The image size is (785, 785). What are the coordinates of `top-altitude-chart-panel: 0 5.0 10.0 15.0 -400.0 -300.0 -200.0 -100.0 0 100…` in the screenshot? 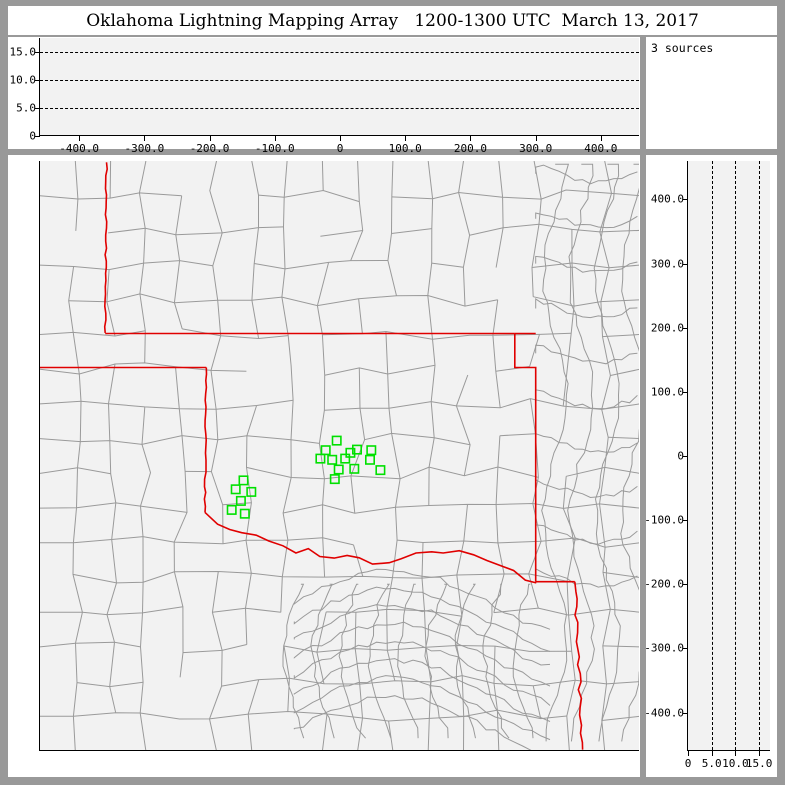 It's located at (324, 96).